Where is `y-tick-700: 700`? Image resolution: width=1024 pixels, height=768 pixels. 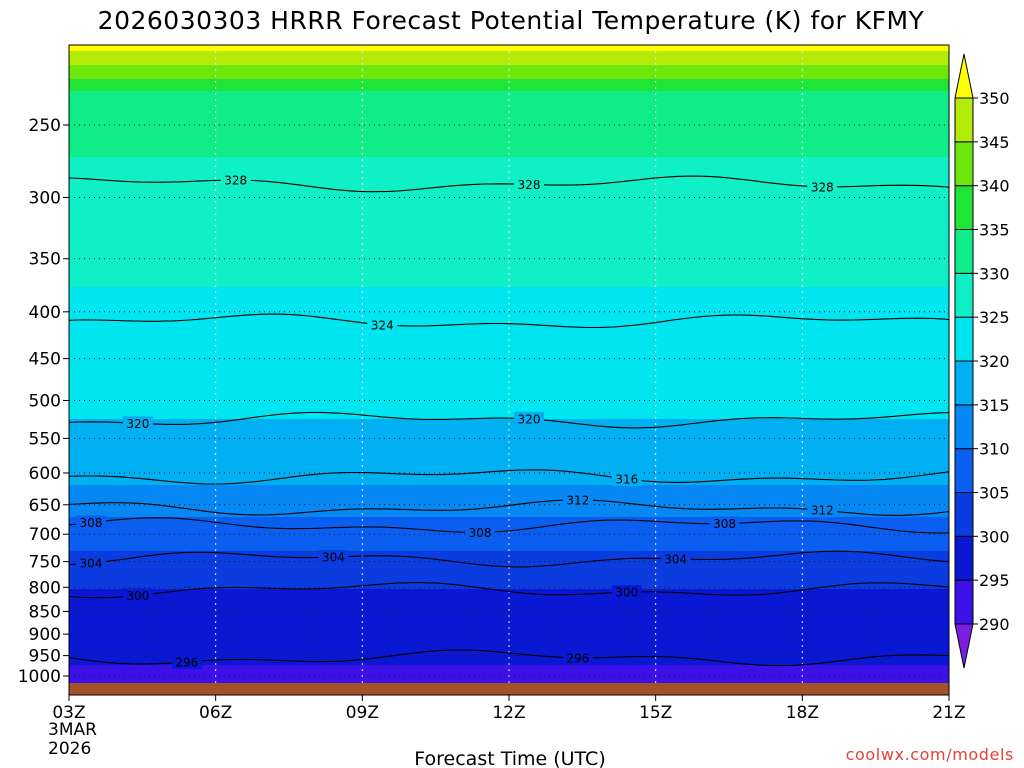
y-tick-700: 700 is located at coordinates (45, 535).